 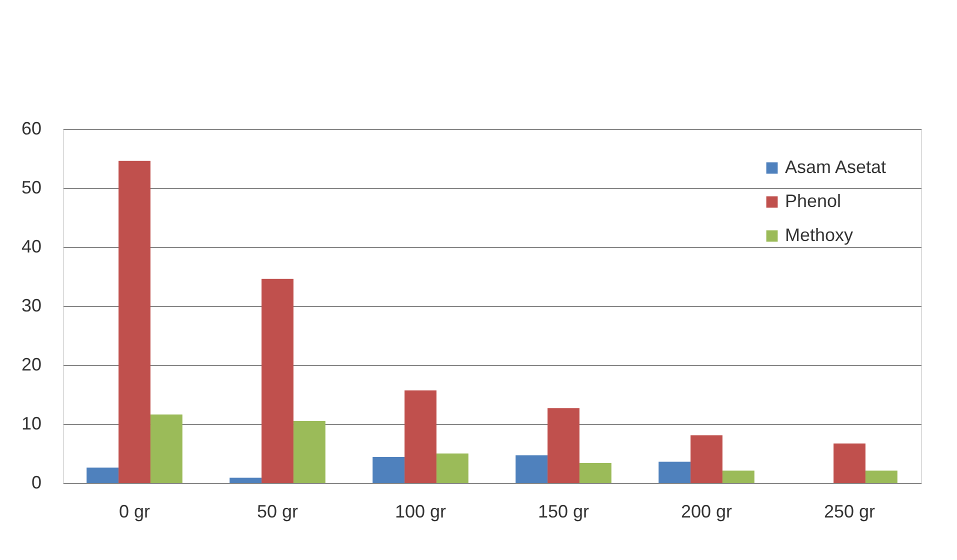 I want to click on y-tick-label: 60, so click(x=31, y=128).